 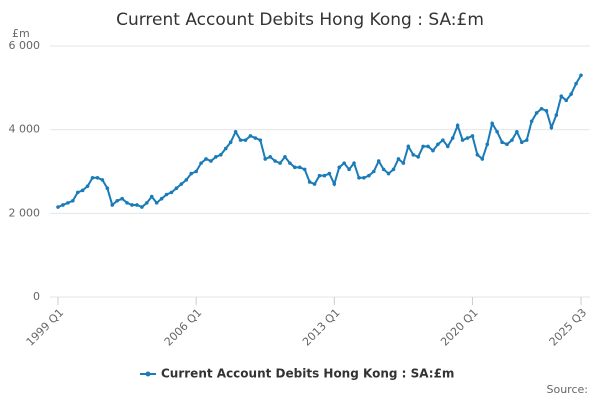 I want to click on x-tick-label: 2025 Q3, so click(x=568, y=327).